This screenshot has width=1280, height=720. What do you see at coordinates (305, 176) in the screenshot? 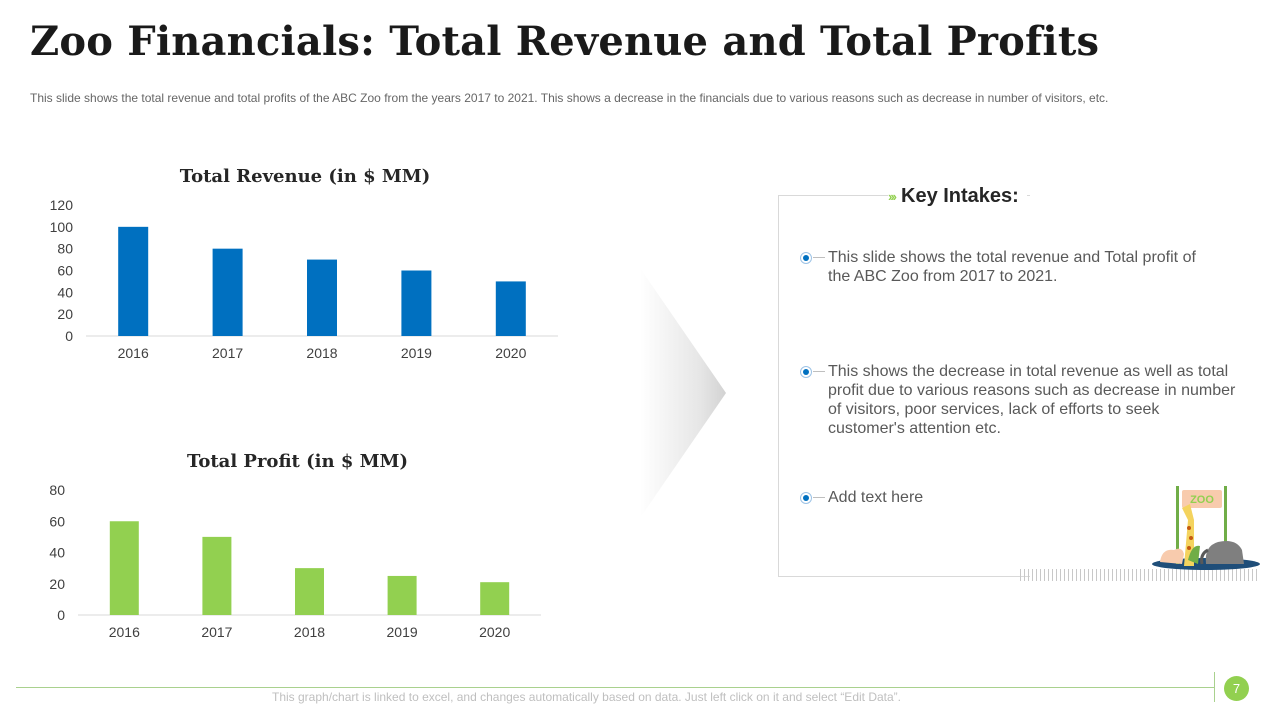
I see `revenue-chart-title: Total Revenue (in $ MM)` at bounding box center [305, 176].